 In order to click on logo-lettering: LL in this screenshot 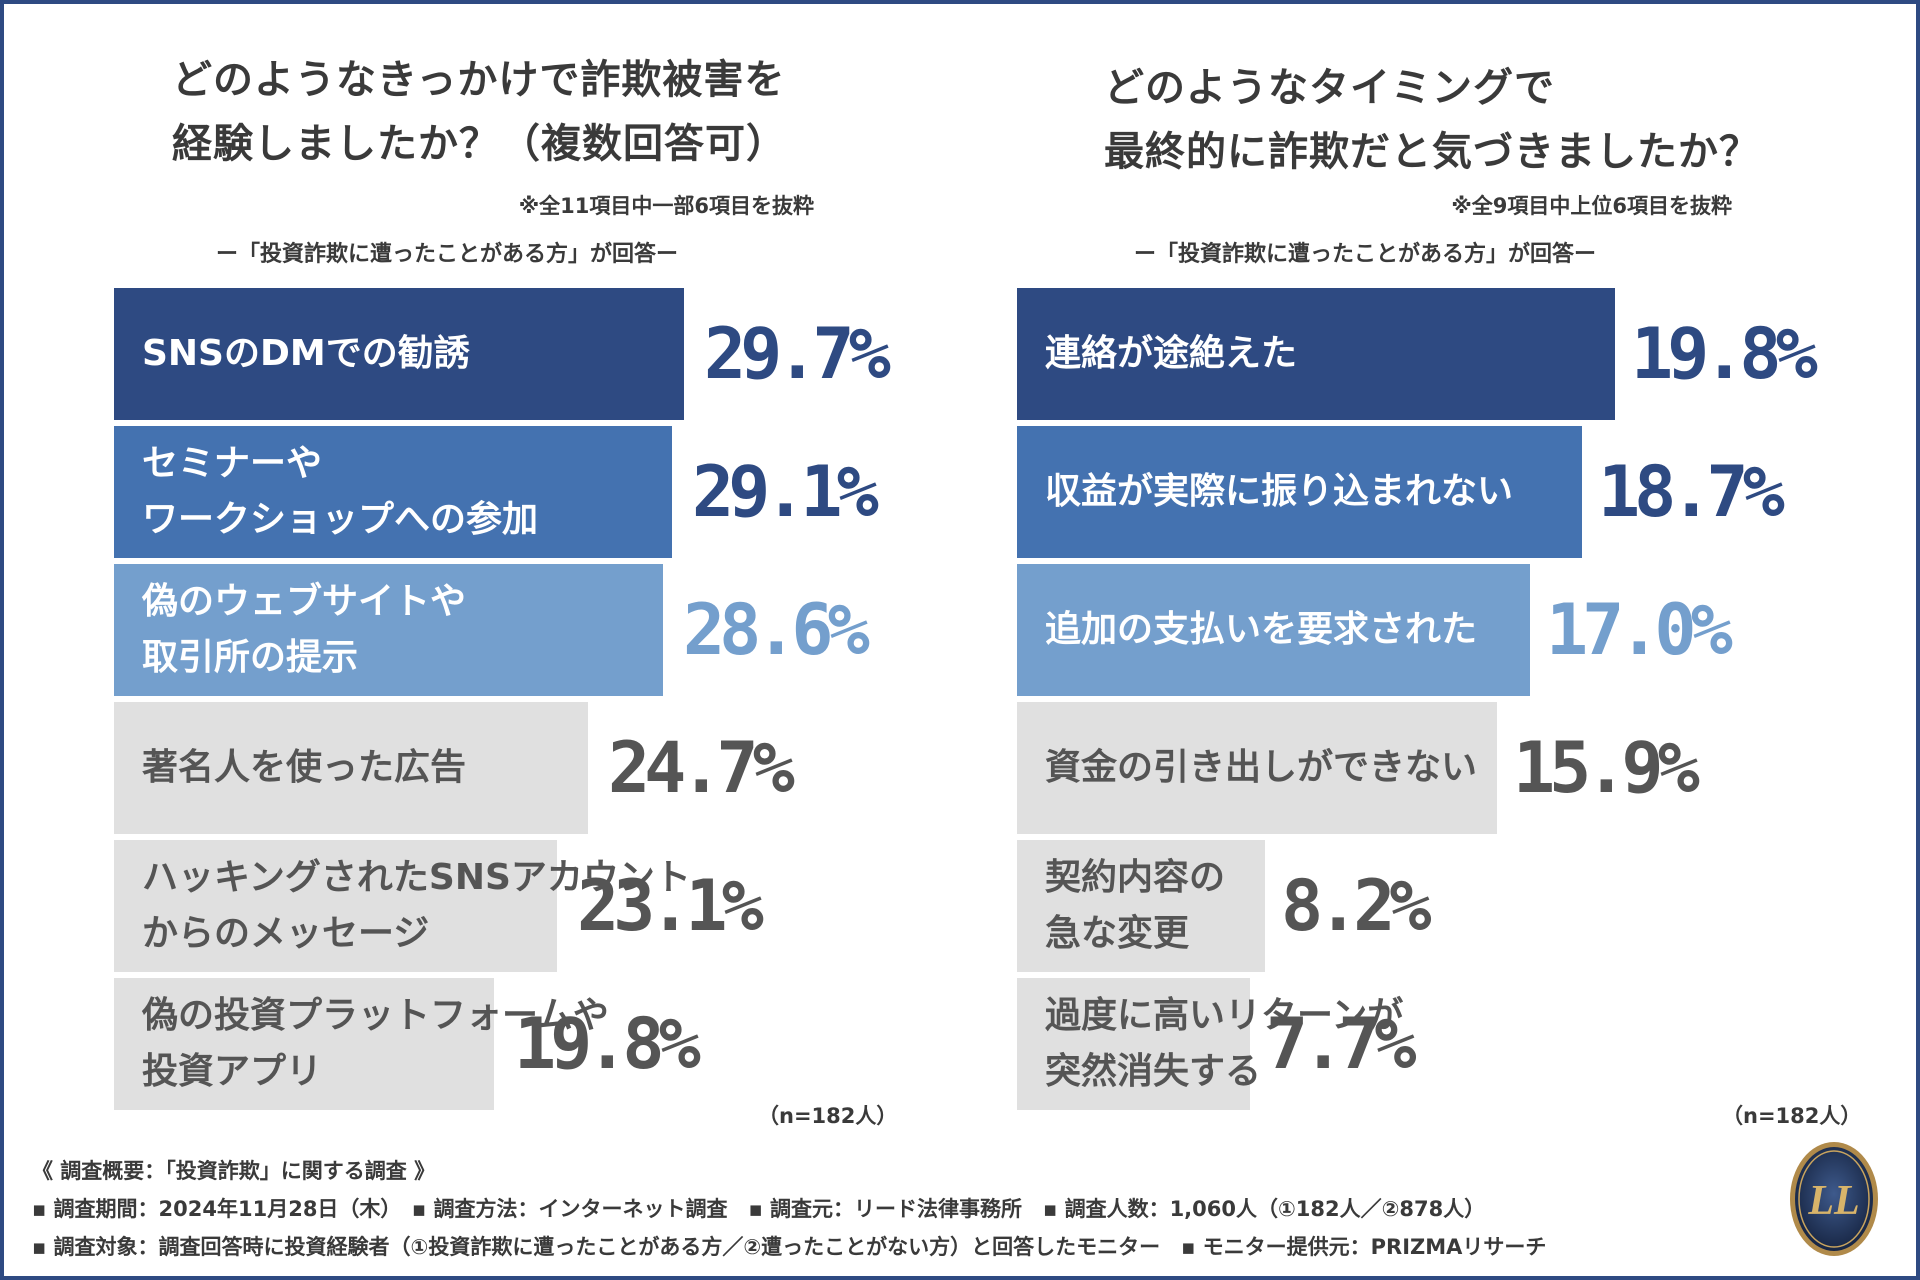, I will do `click(1833, 1201)`.